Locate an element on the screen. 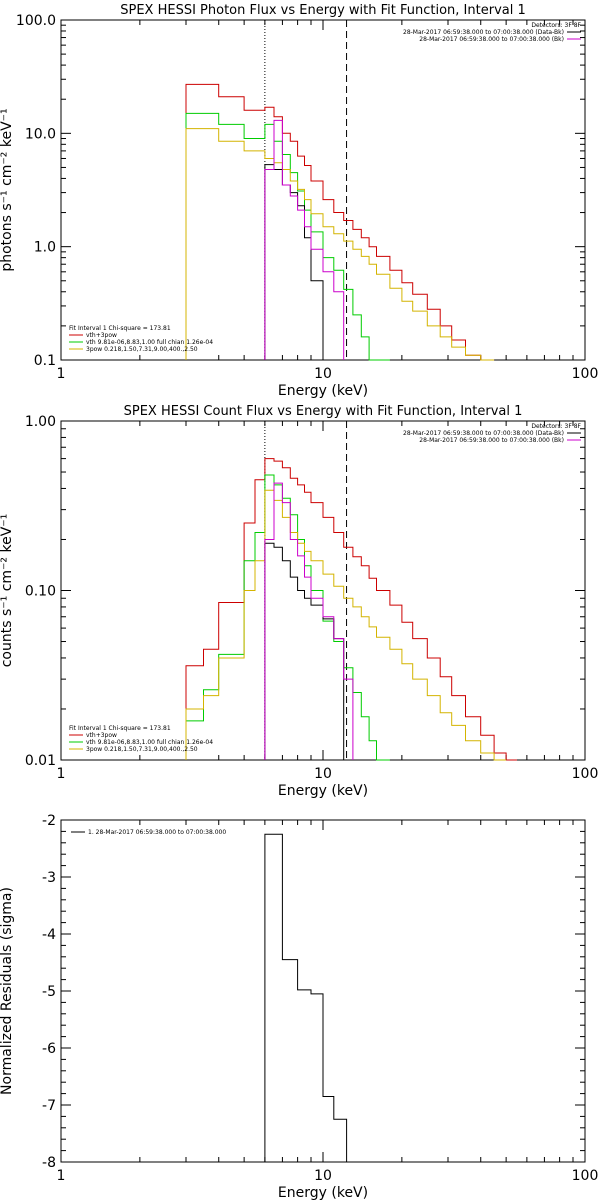  y-tick-label: 0.1 is located at coordinates (45, 361).